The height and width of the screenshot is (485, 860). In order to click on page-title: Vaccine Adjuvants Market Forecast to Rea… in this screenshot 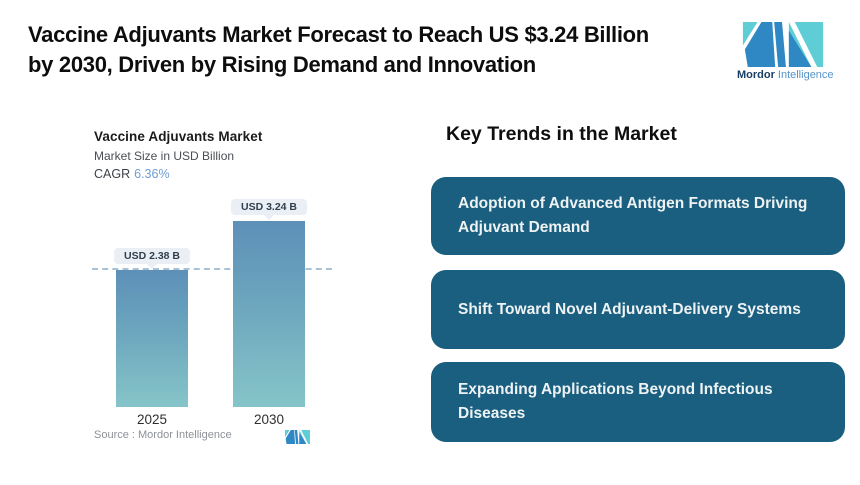, I will do `click(378, 50)`.